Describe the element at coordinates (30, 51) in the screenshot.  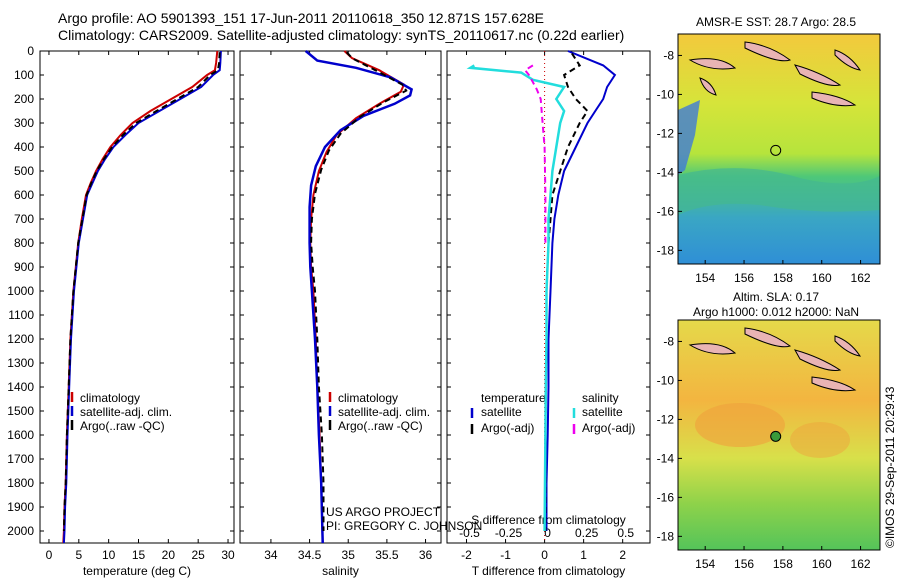
I see `y-tick-label: 0` at that location.